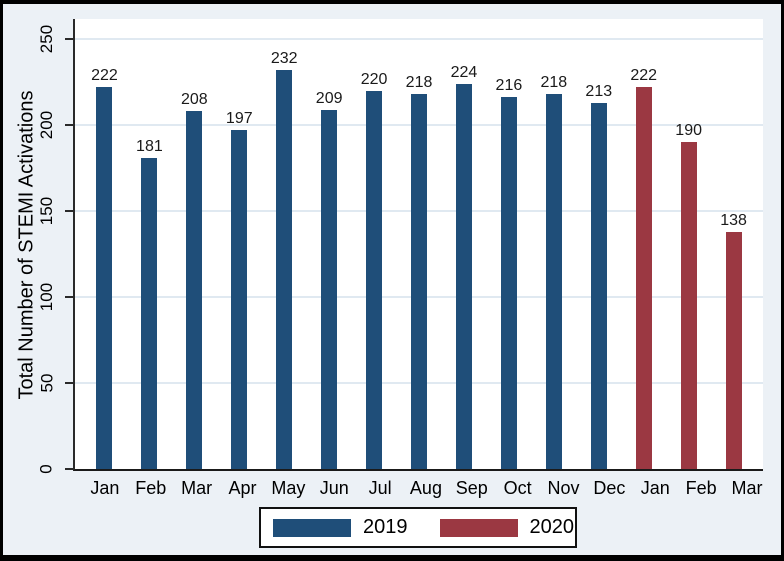 Image resolution: width=784 pixels, height=561 pixels. What do you see at coordinates (733, 220) in the screenshot?
I see `bar-value-label: 138` at bounding box center [733, 220].